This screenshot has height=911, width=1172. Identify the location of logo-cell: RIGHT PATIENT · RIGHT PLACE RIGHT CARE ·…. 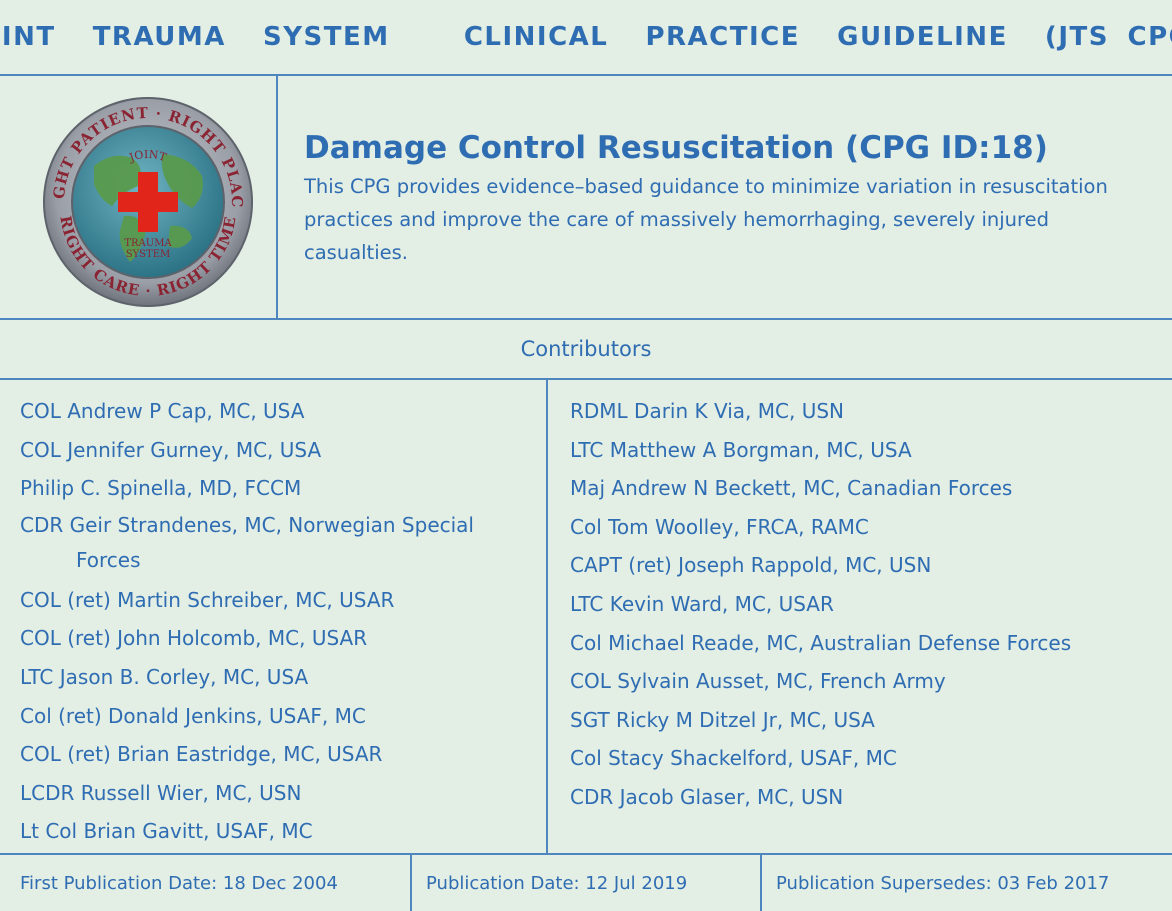
(139, 198).